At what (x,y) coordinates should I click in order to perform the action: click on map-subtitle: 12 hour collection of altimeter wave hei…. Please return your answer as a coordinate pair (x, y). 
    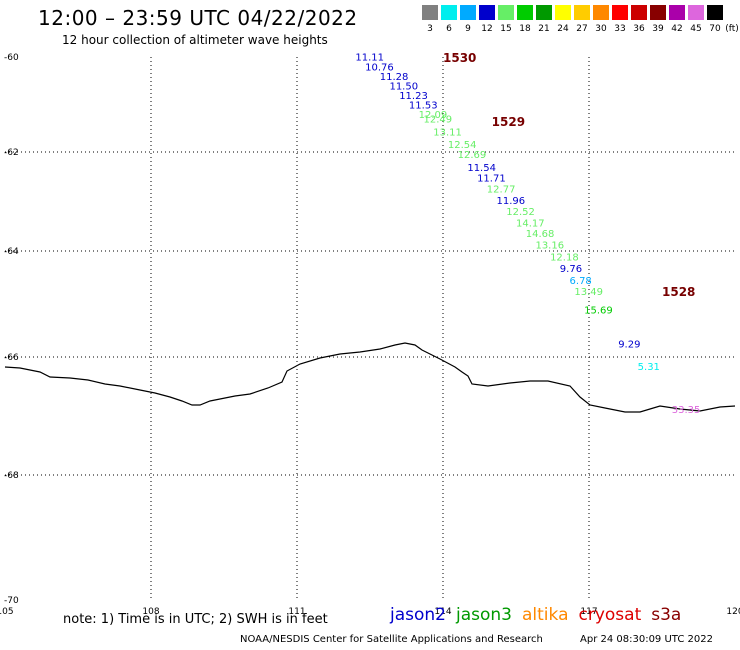
    Looking at the image, I should click on (195, 40).